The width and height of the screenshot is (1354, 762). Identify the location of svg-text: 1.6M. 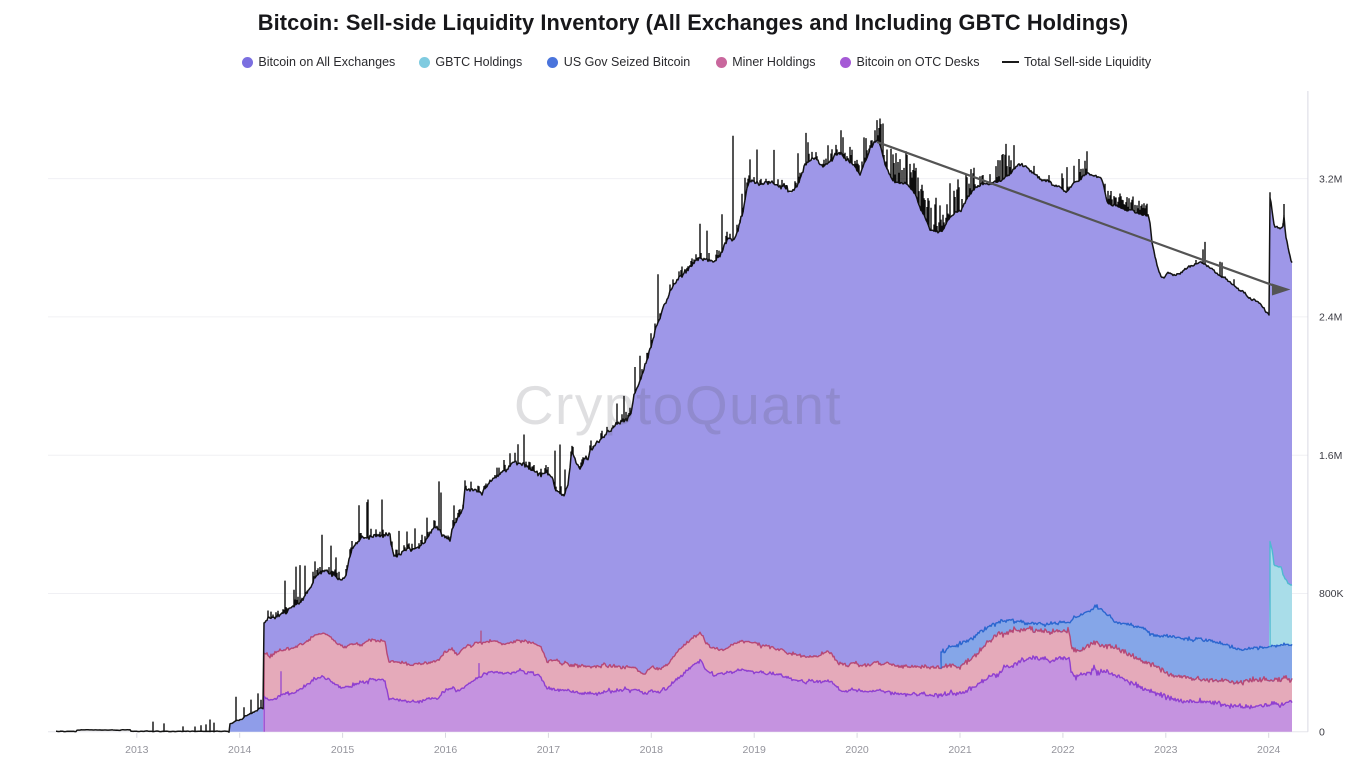
(1330, 456).